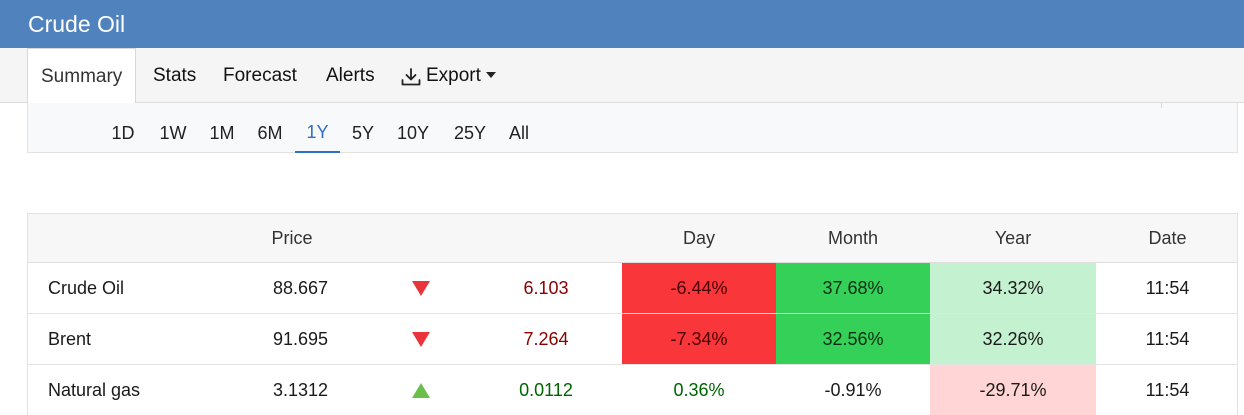 This screenshot has width=1244, height=415. Describe the element at coordinates (77, 23) in the screenshot. I see `page-title: Crude Oil` at that location.